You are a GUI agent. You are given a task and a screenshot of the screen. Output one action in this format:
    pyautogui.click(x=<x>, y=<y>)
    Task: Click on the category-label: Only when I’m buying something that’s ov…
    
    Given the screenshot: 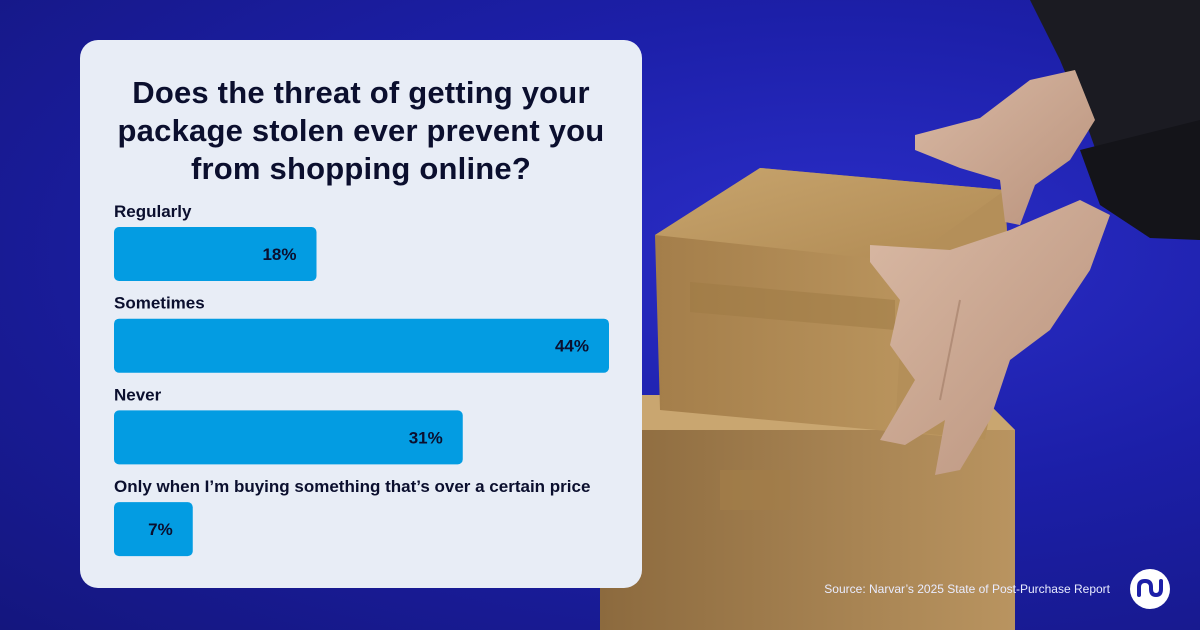 What is the action you would take?
    pyautogui.click(x=352, y=486)
    